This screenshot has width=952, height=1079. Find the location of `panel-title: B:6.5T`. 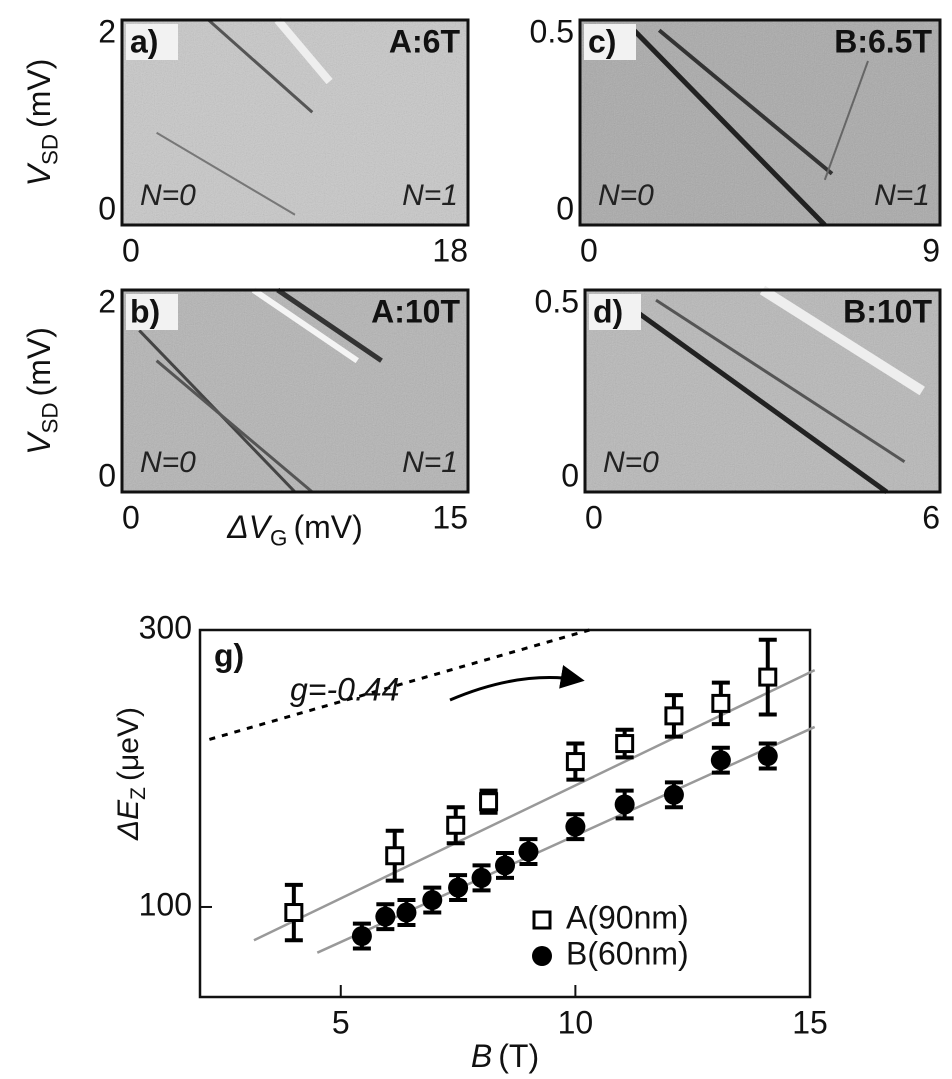

panel-title: B:6.5T is located at coordinates (883, 41).